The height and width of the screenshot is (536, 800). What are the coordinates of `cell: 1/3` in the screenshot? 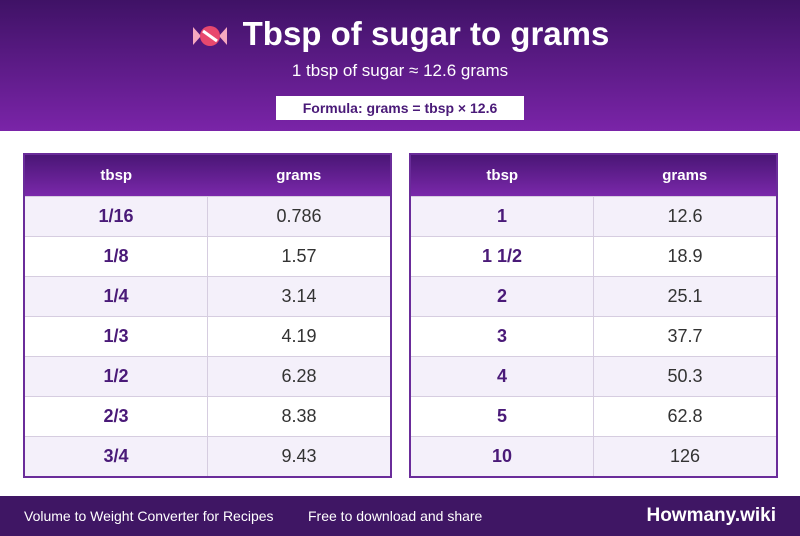 It's located at (115, 336).